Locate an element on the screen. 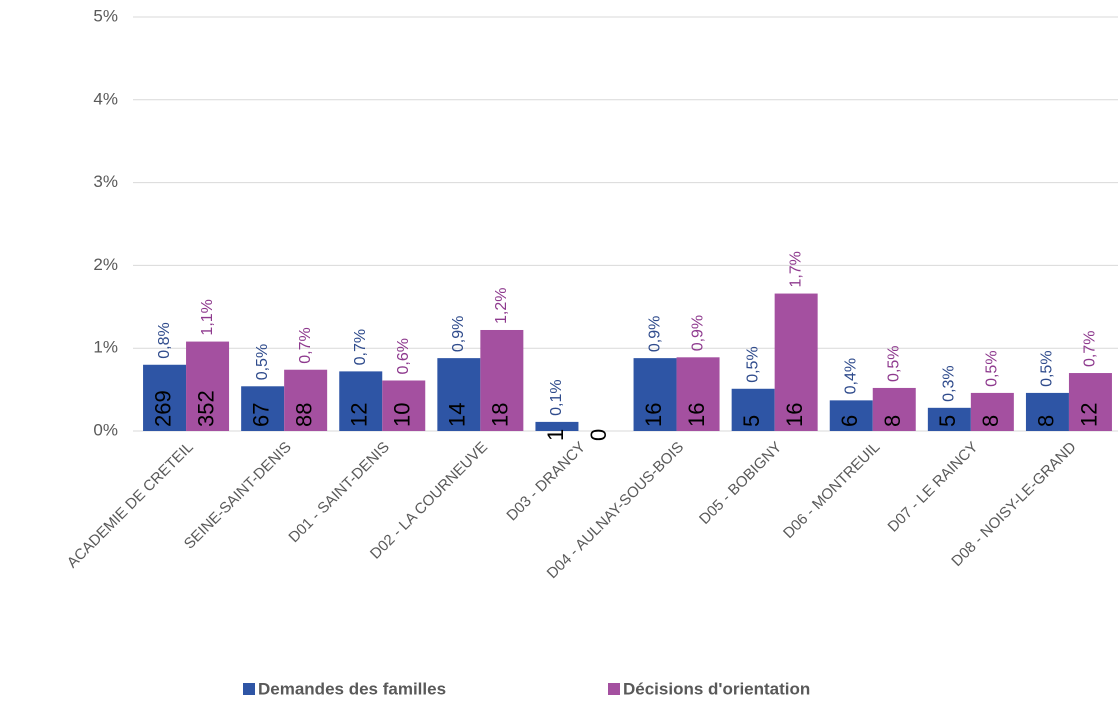 This screenshot has width=1118, height=702. x-tick-label: ACADEMIE DE CRETEIL is located at coordinates (130, 505).